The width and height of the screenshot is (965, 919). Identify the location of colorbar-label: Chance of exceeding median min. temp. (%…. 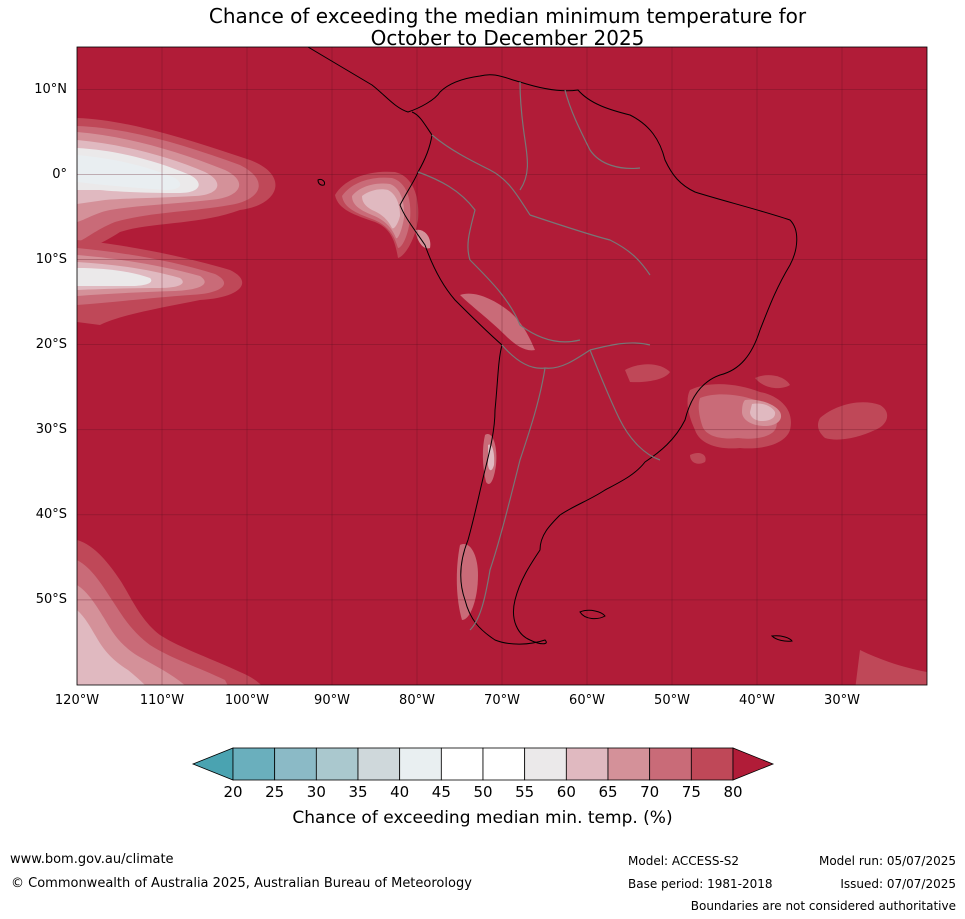
(482, 818).